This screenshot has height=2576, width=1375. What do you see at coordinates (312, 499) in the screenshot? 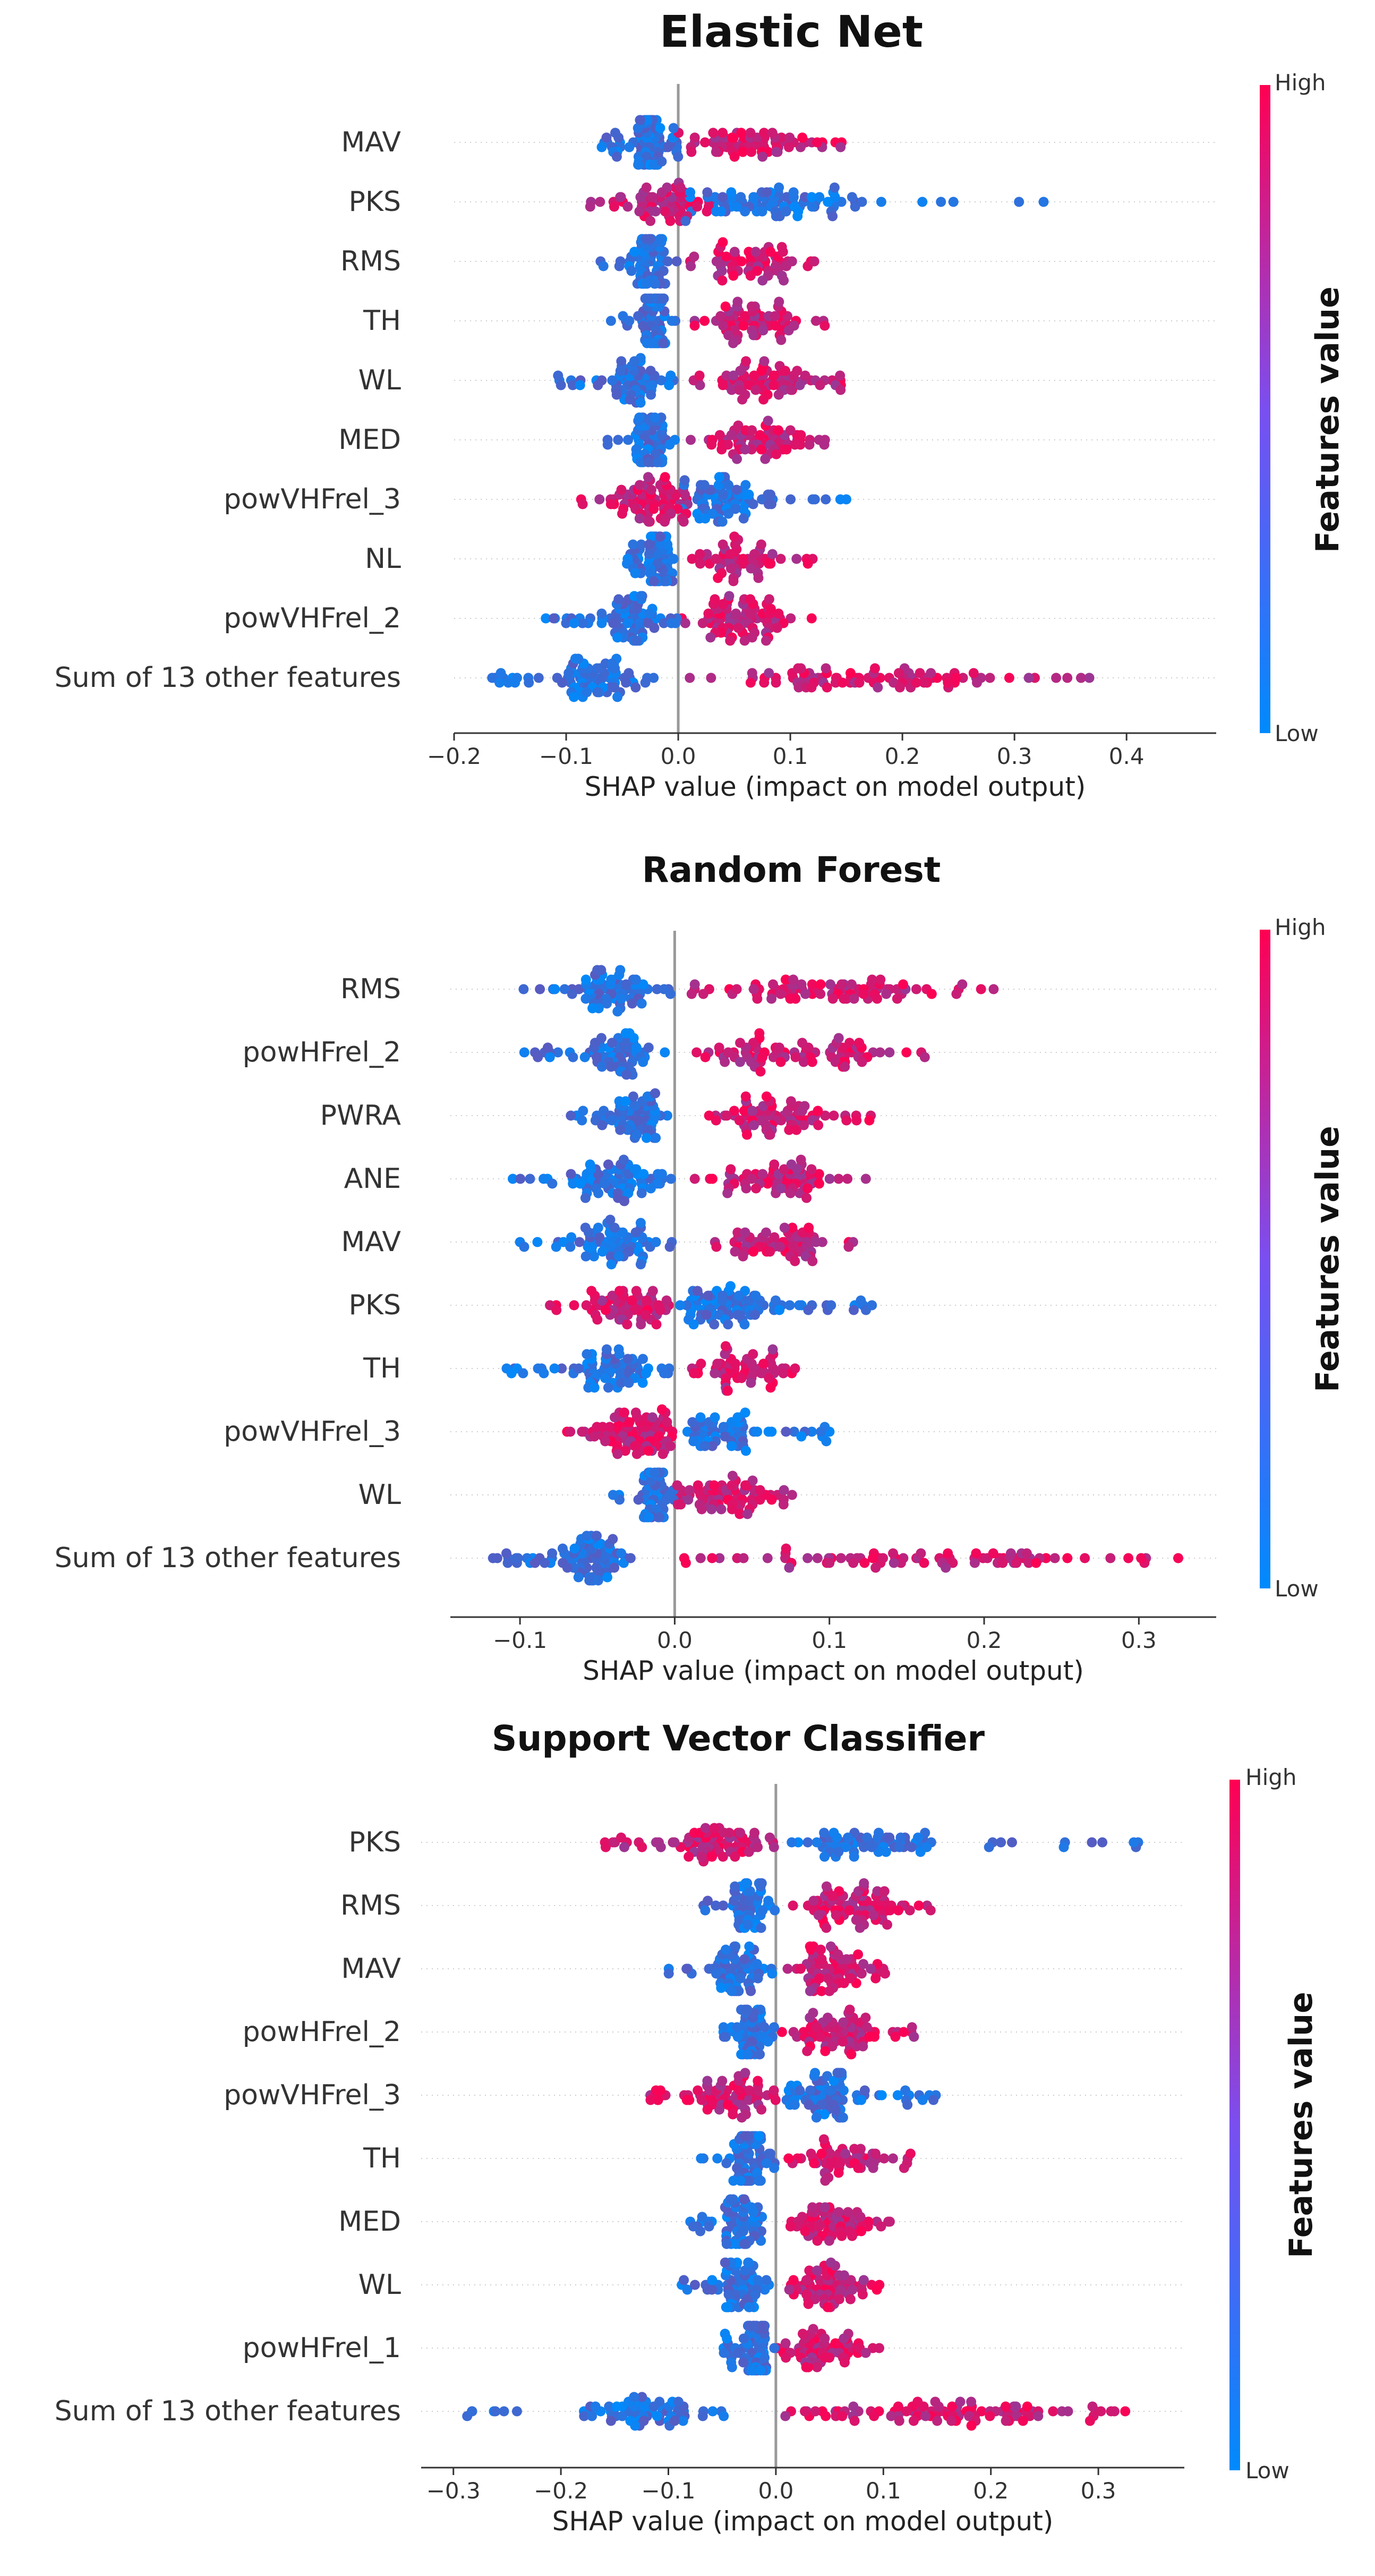
I see `feature-label: powVHFrel_3` at bounding box center [312, 499].